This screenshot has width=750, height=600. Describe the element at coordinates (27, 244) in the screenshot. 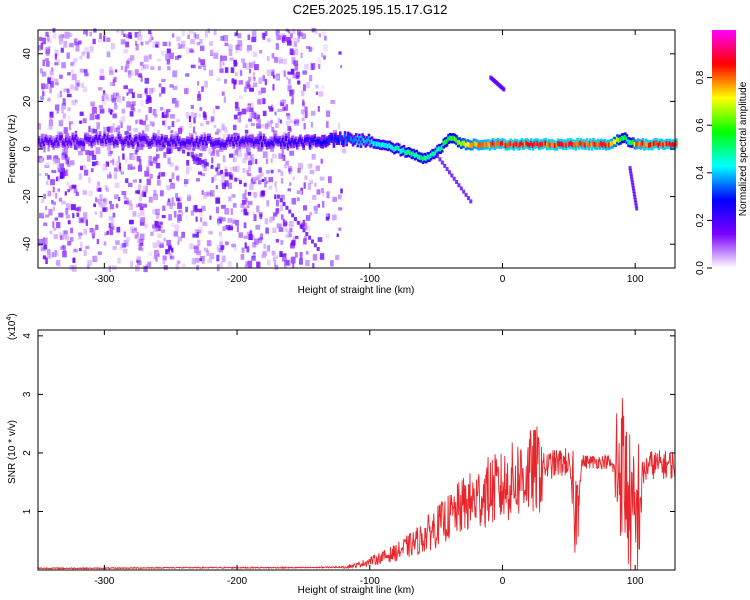

I see `spectrogram-y-tick-label: -40` at that location.